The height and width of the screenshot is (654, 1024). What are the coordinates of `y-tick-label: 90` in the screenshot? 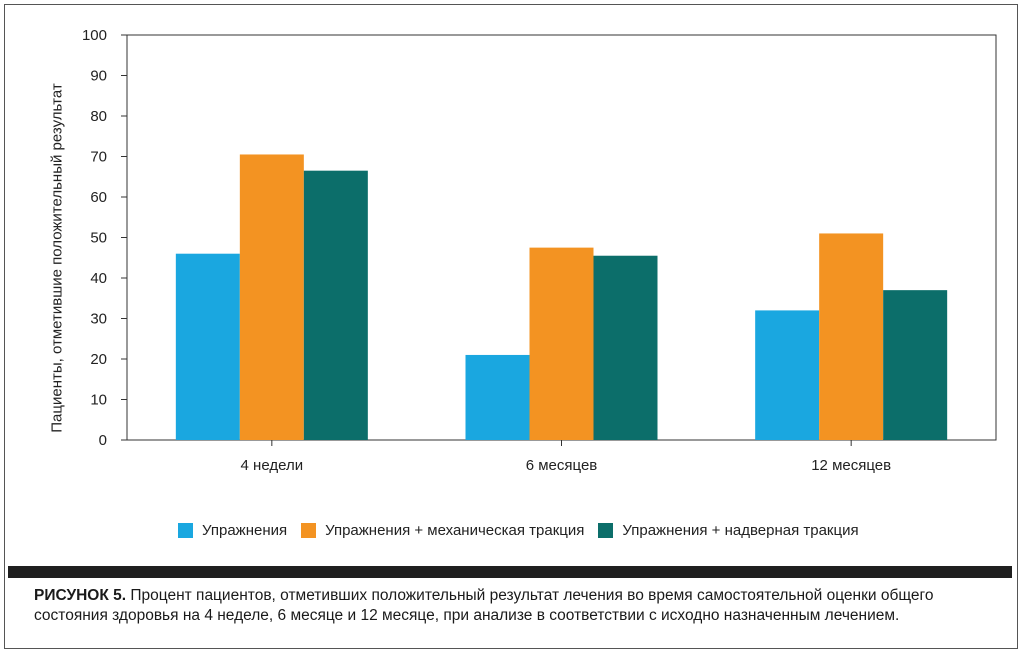 It's located at (98, 76).